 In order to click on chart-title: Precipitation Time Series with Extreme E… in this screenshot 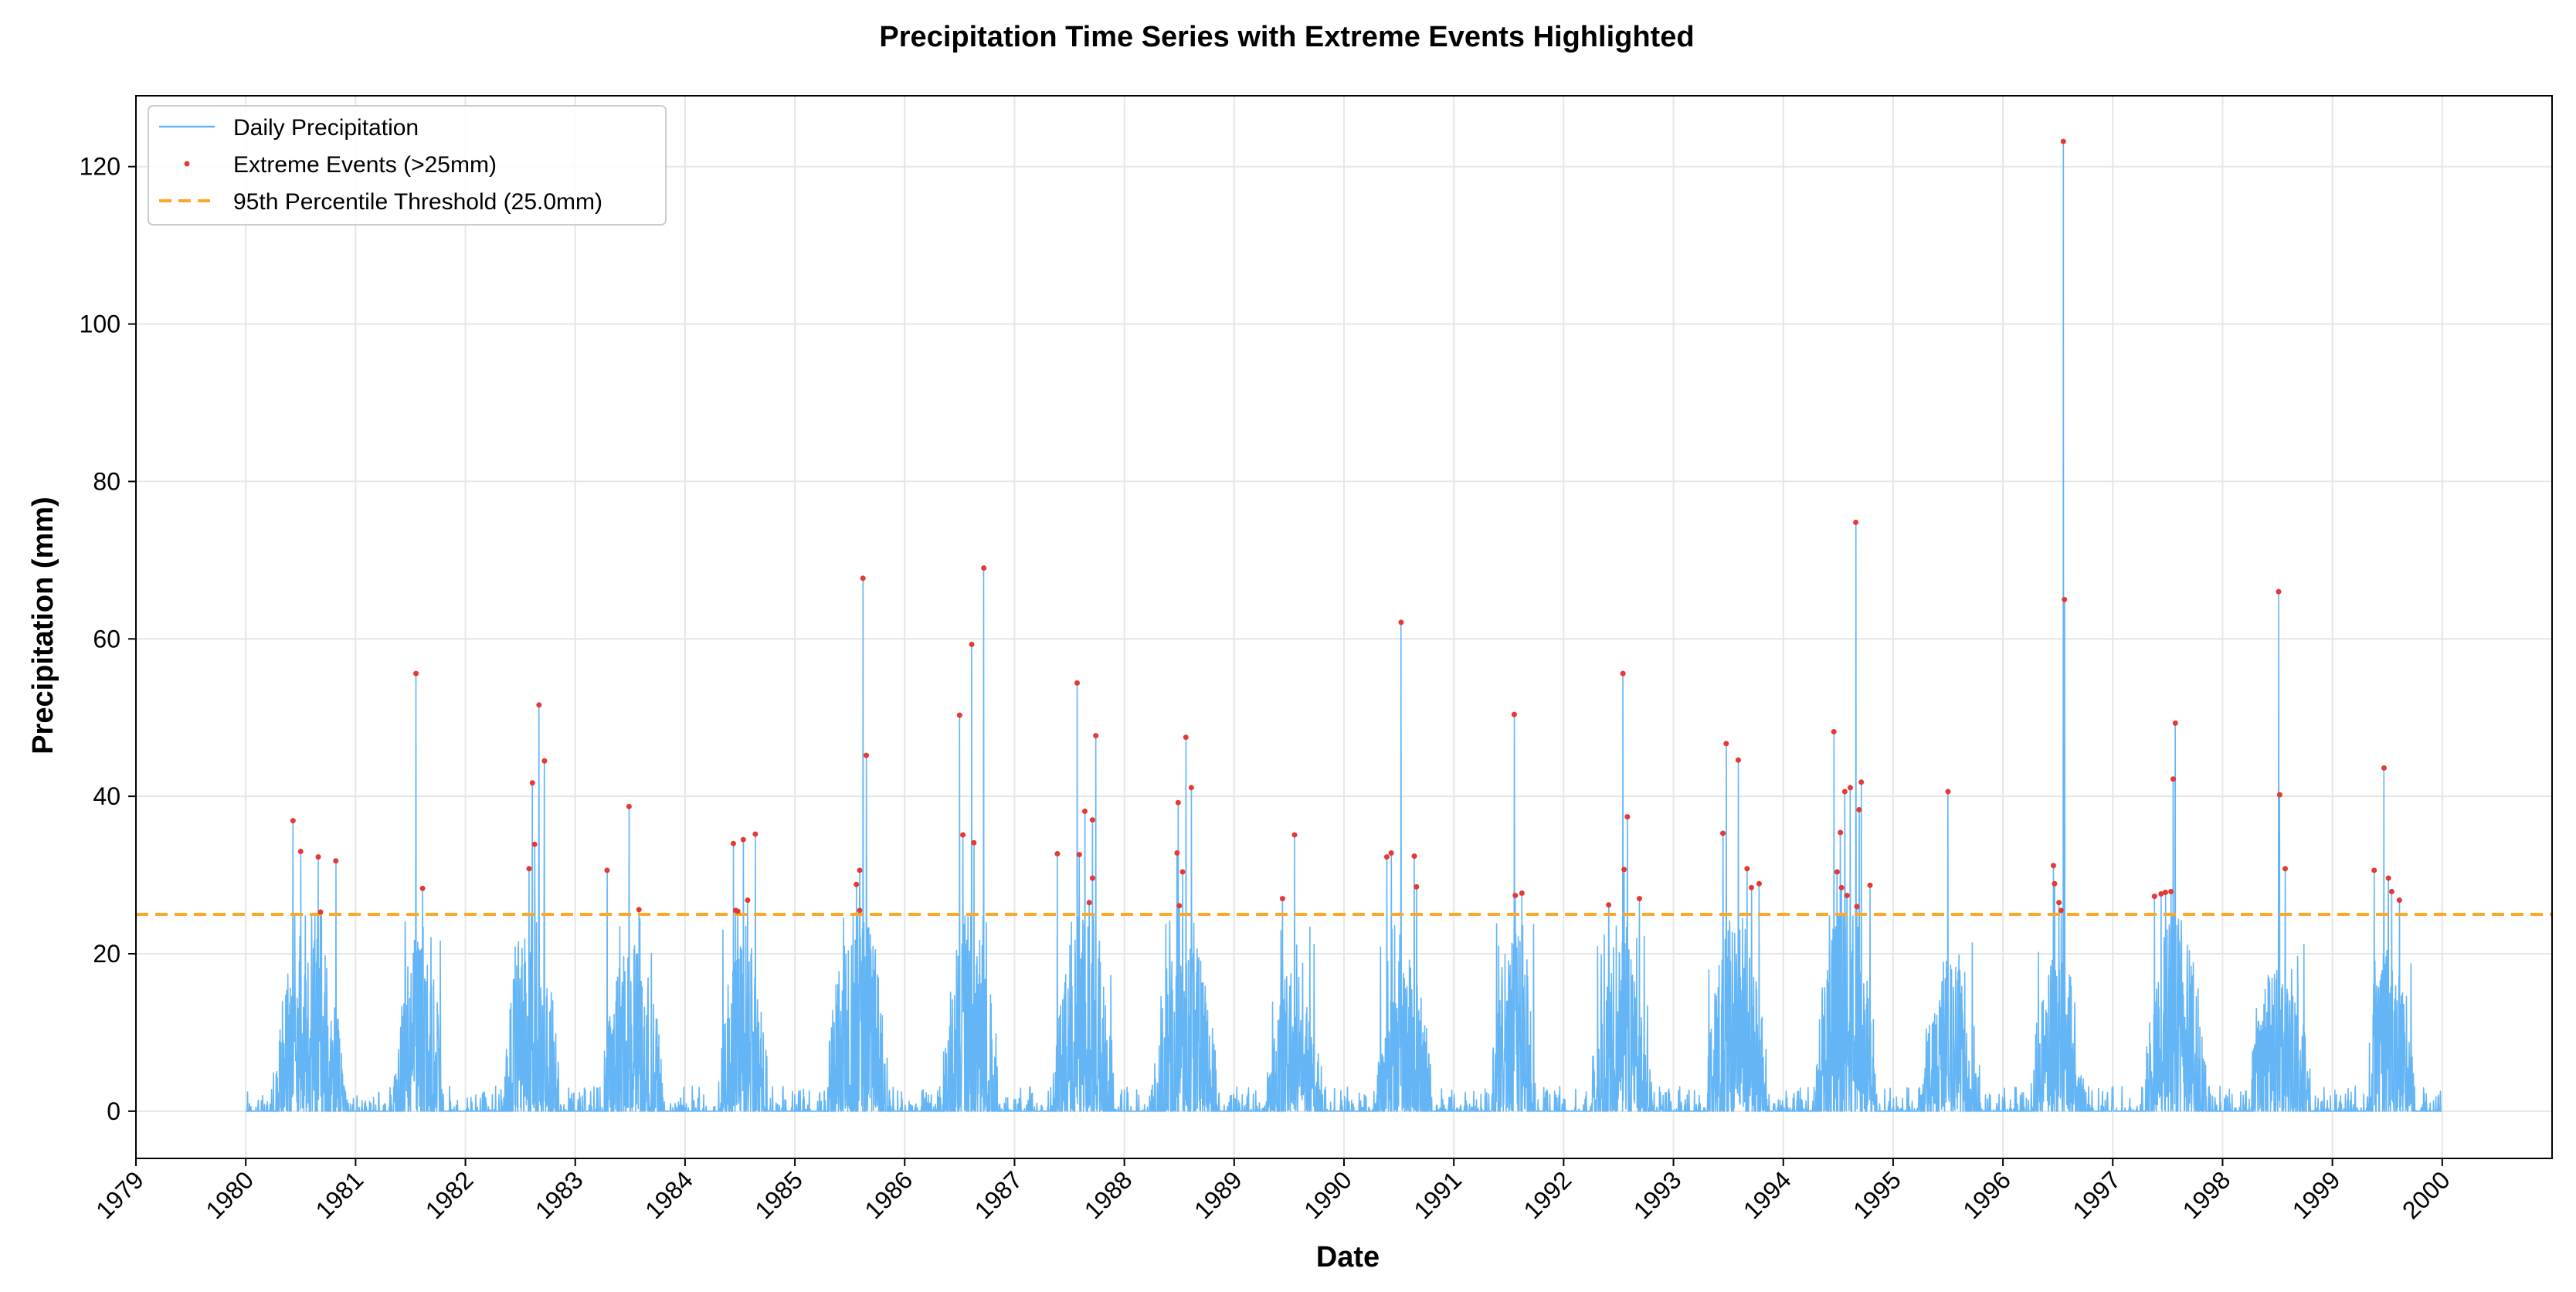, I will do `click(1286, 37)`.